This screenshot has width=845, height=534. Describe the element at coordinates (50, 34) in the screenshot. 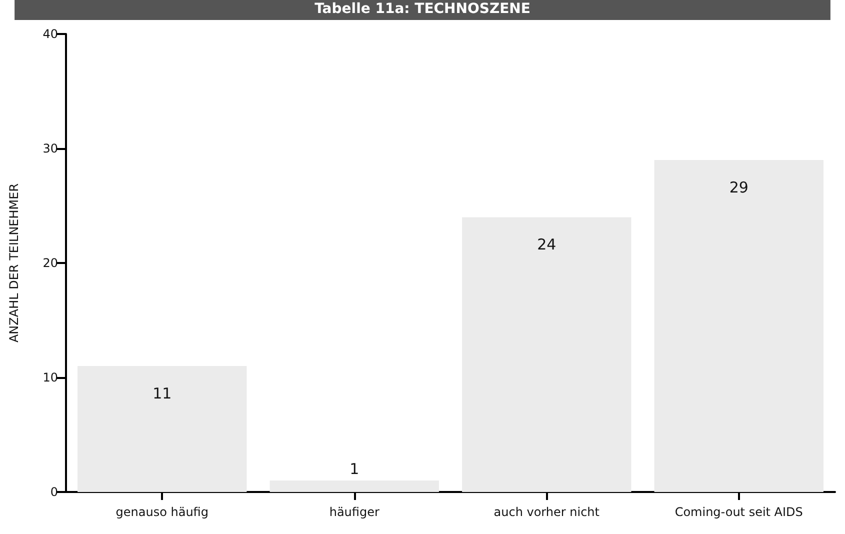

I see `y-tick-label: 40` at that location.